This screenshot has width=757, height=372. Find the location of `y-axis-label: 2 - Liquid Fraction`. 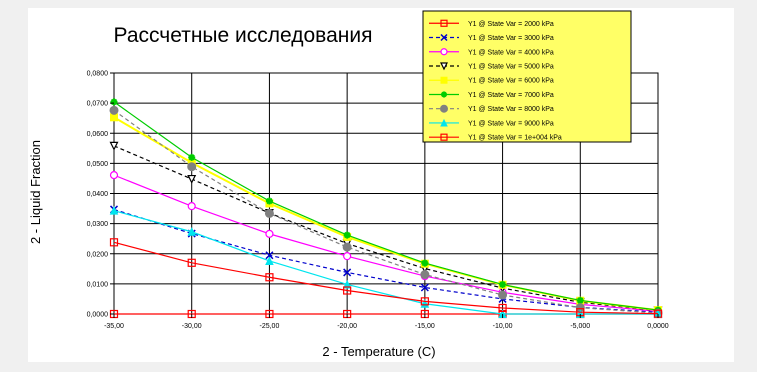

y-axis-label: 2 - Liquid Fraction is located at coordinates (35, 192).